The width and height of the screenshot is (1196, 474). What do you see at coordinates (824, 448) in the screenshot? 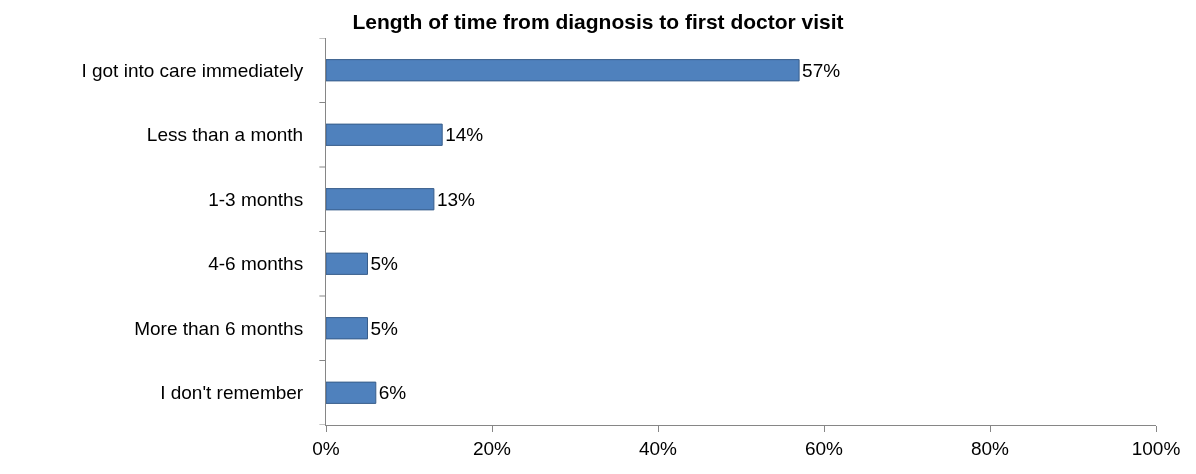
I see `x-tick-label: 60%` at bounding box center [824, 448].